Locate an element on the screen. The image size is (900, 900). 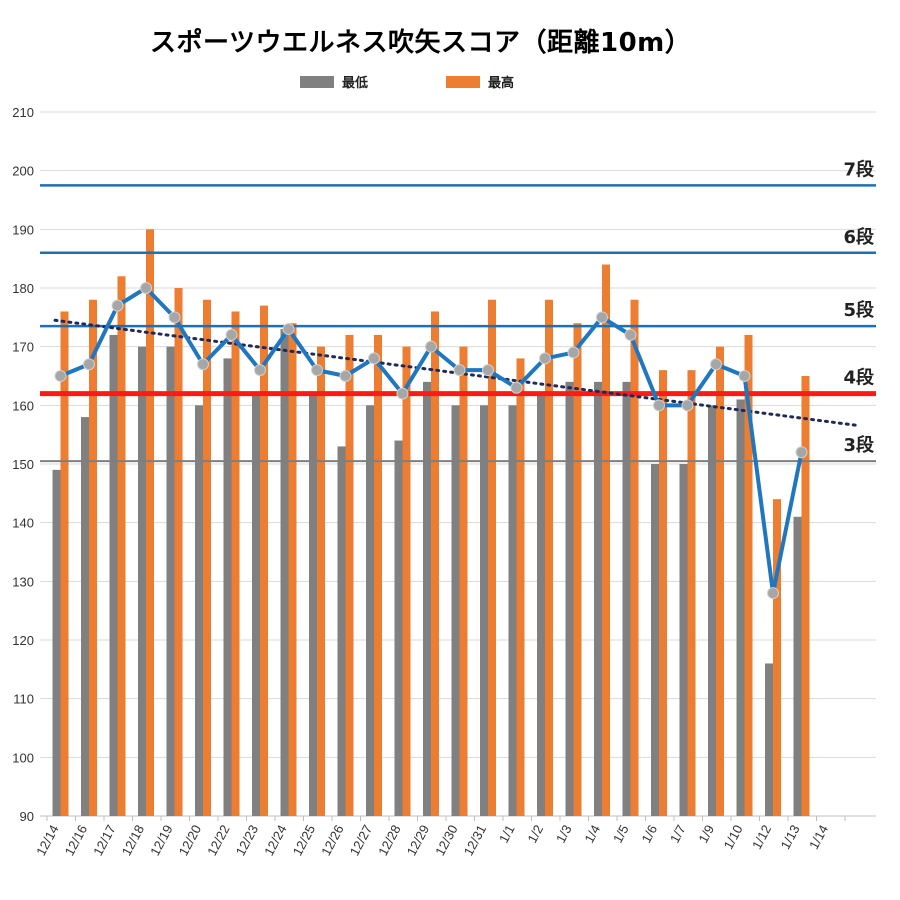
y-tick-label: 140 is located at coordinates (23, 523).